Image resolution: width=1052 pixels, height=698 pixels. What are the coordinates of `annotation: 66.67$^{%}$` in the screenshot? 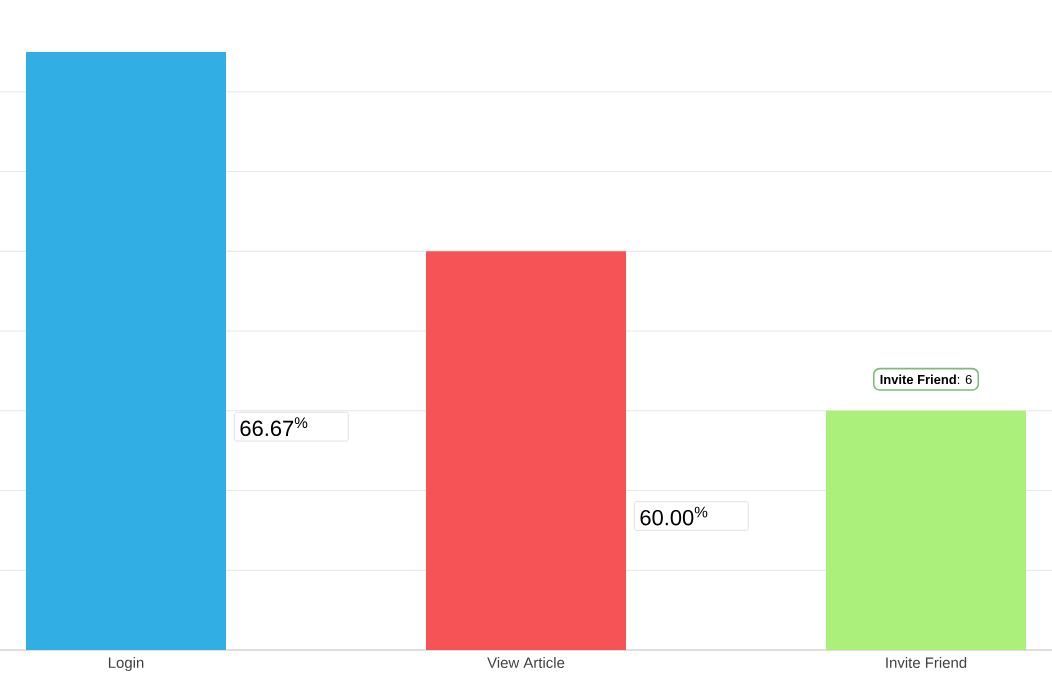 It's located at (274, 427).